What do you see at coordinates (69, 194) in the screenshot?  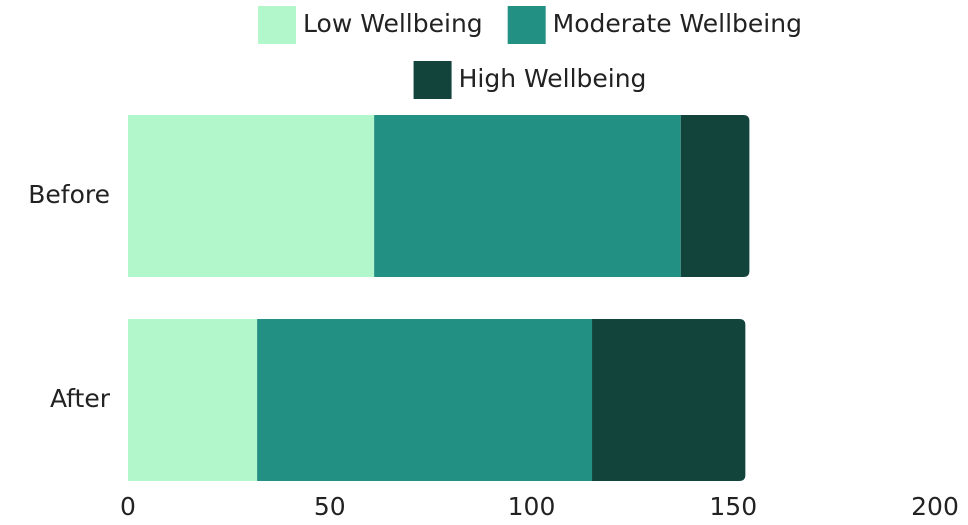 I see `y-tick-label: Before` at bounding box center [69, 194].